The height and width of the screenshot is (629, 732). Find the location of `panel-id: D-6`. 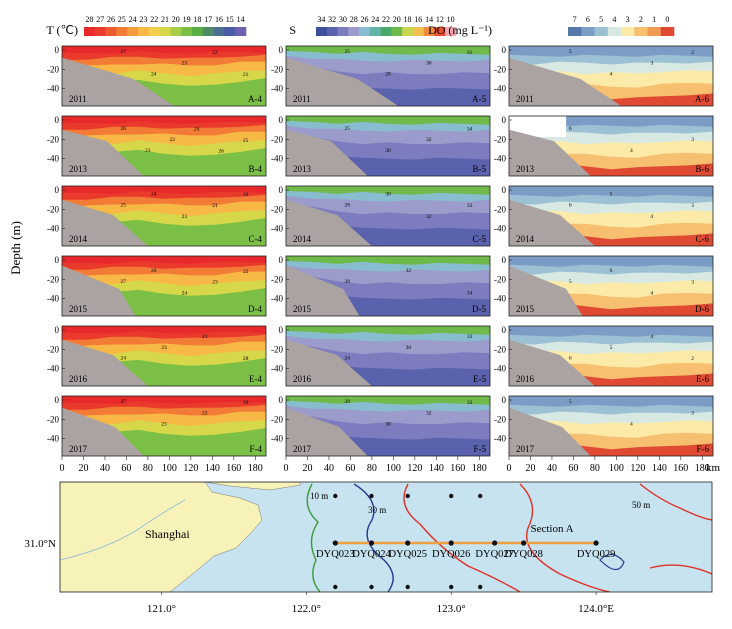

panel-id: D-6 is located at coordinates (702, 309).